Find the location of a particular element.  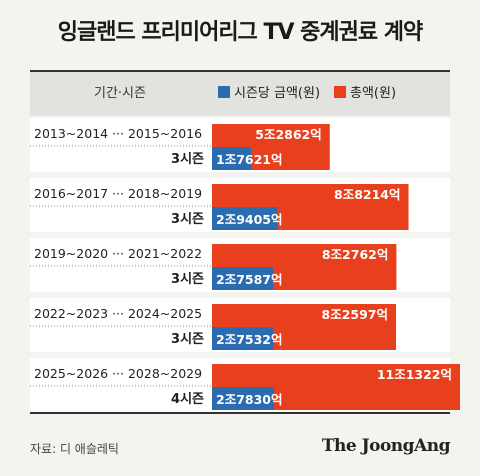

brand-logo: The JoongAng is located at coordinates (386, 446).